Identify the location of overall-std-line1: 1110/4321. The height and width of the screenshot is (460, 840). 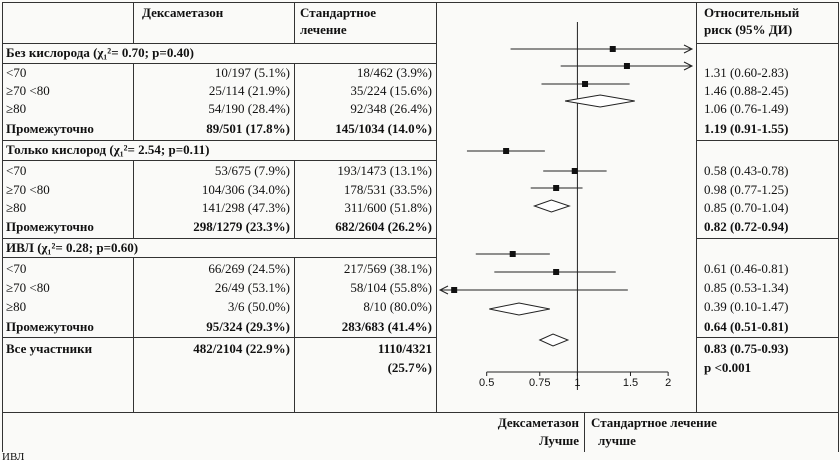
(404, 348).